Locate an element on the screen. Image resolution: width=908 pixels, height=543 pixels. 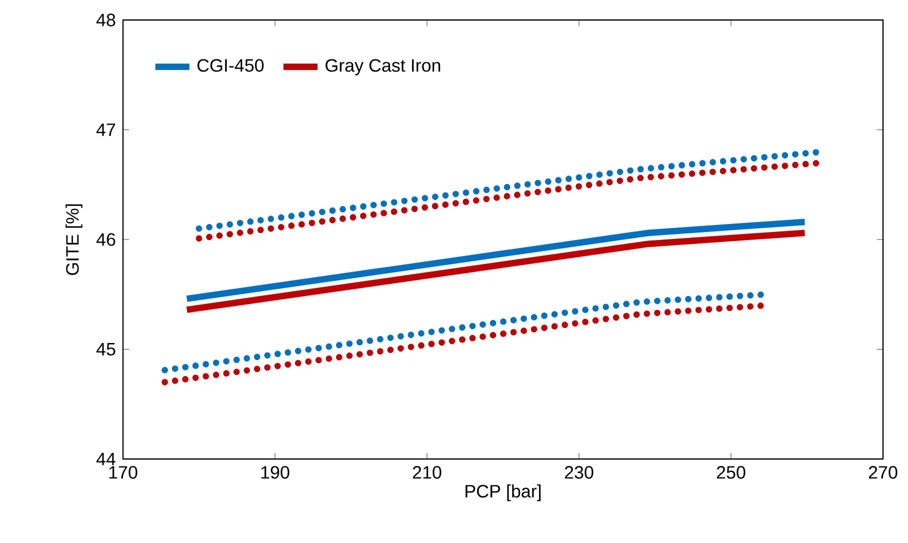
y-tick-label: 47 is located at coordinates (106, 130).